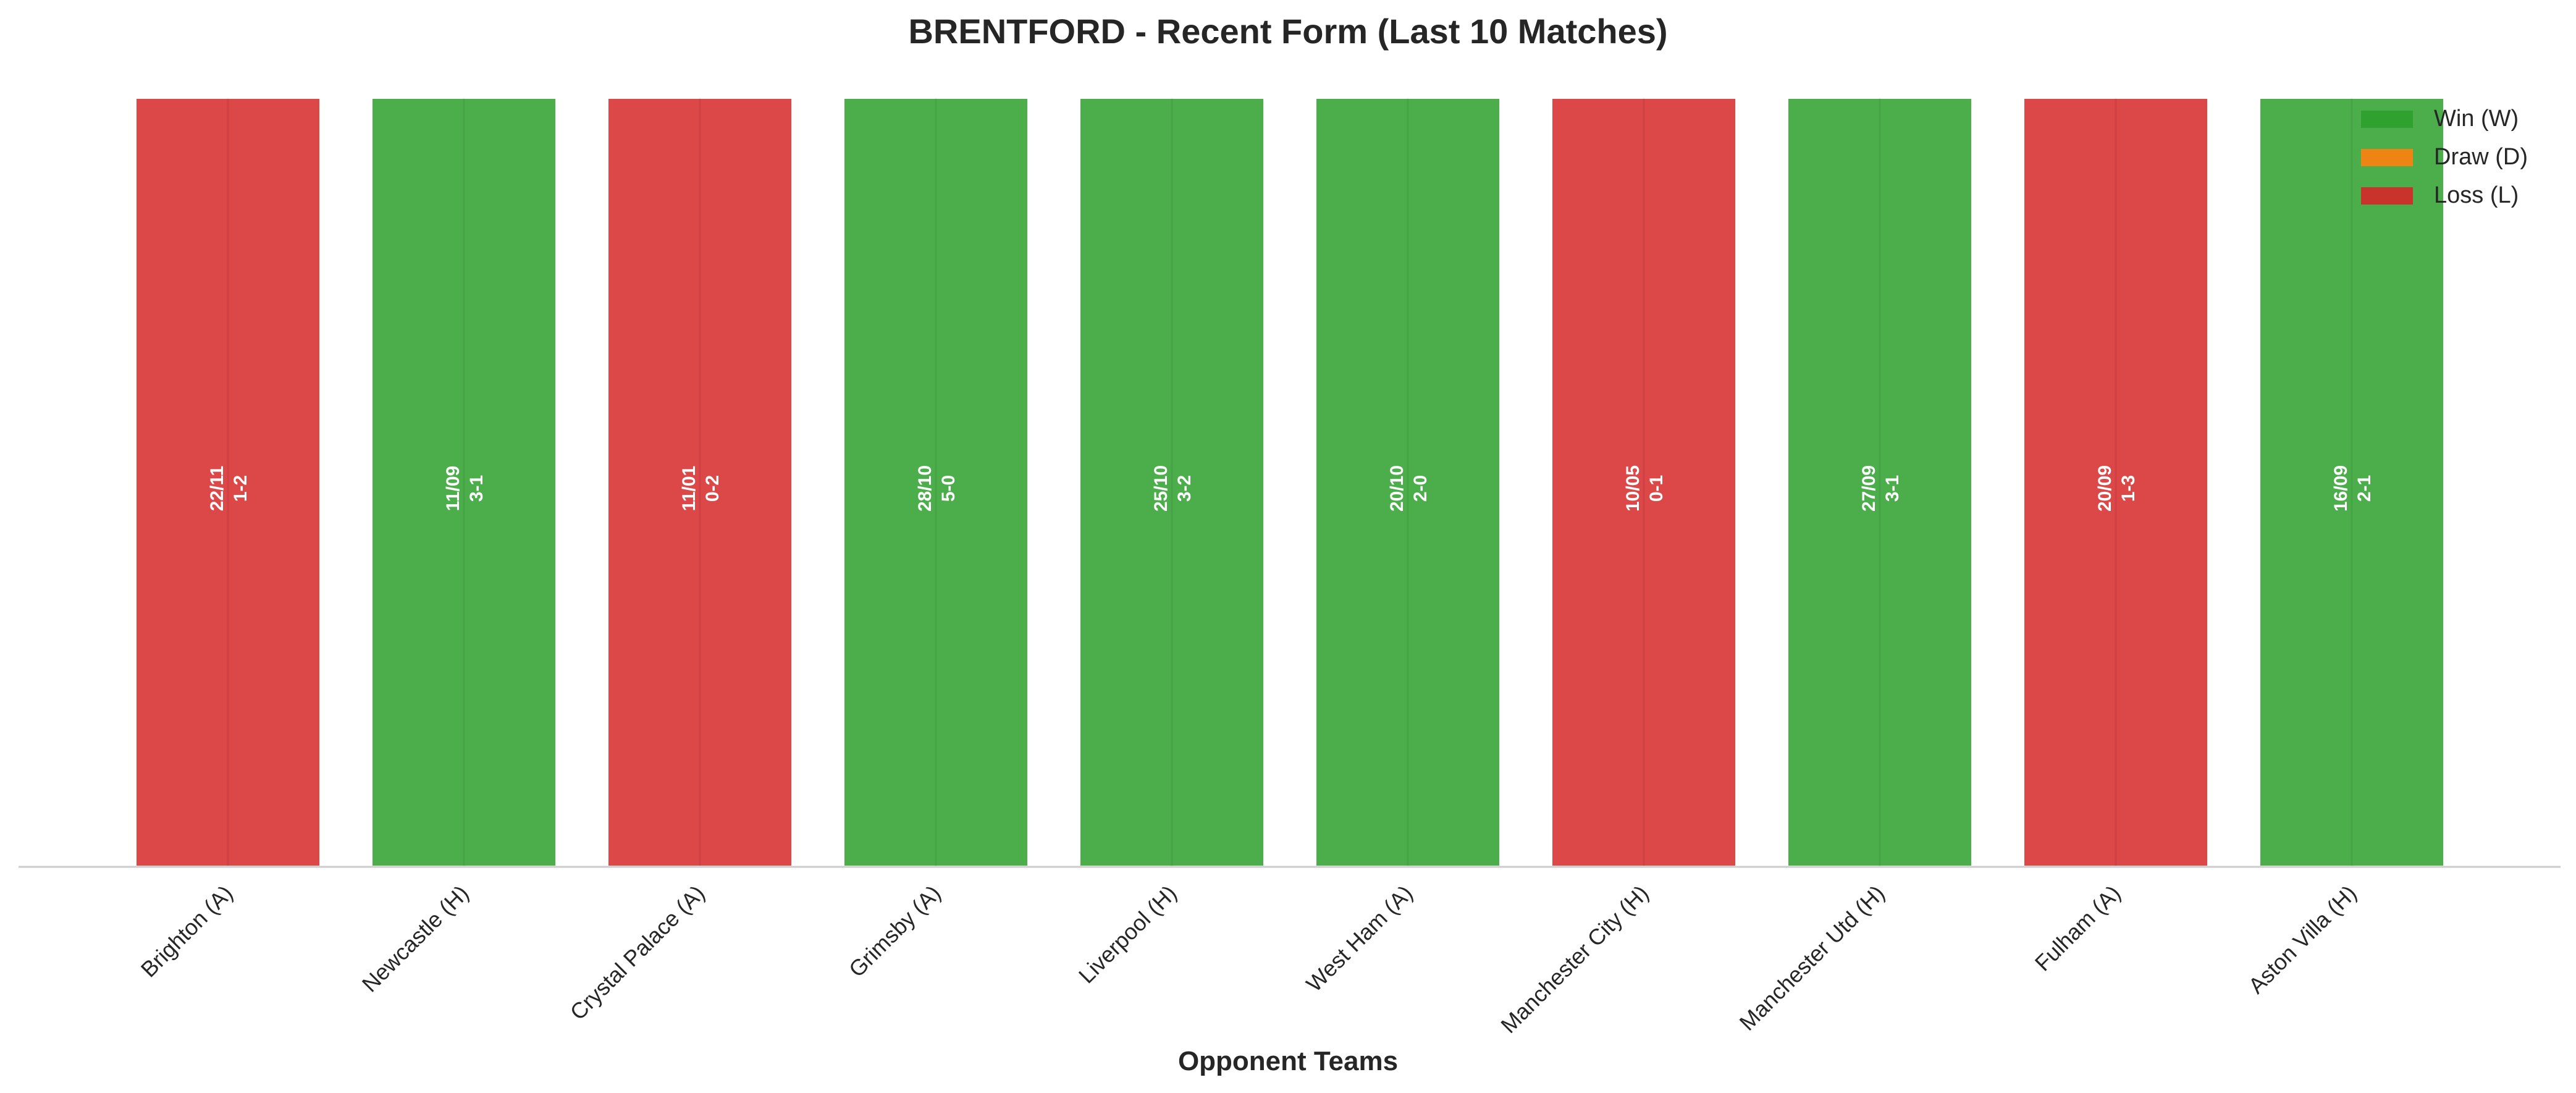  What do you see at coordinates (2078, 928) in the screenshot?
I see `x-tick-label: Fulham (A)` at bounding box center [2078, 928].